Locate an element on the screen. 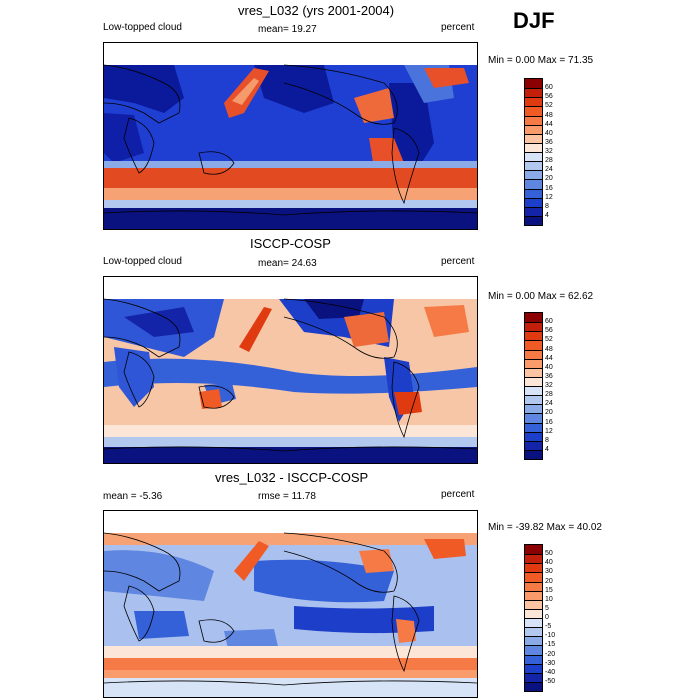 The width and height of the screenshot is (700, 700). panel2-map is located at coordinates (290, 370).